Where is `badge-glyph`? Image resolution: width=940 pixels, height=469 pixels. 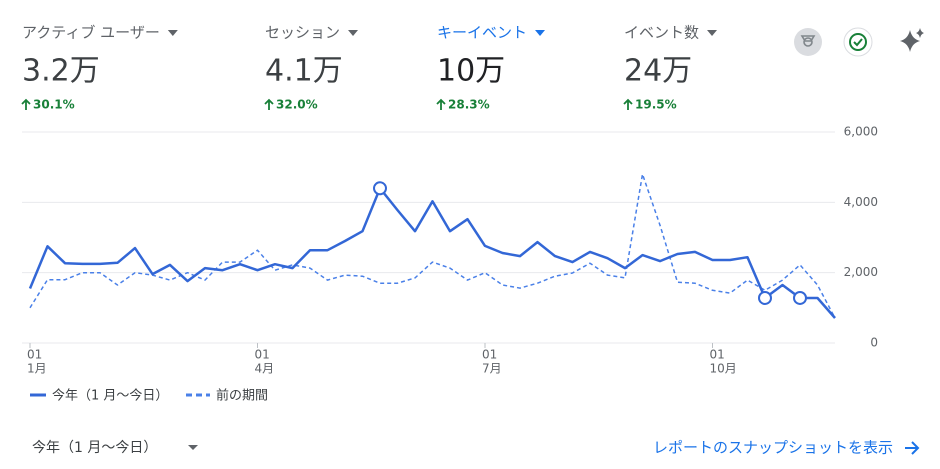
badge-glyph is located at coordinates (808, 41).